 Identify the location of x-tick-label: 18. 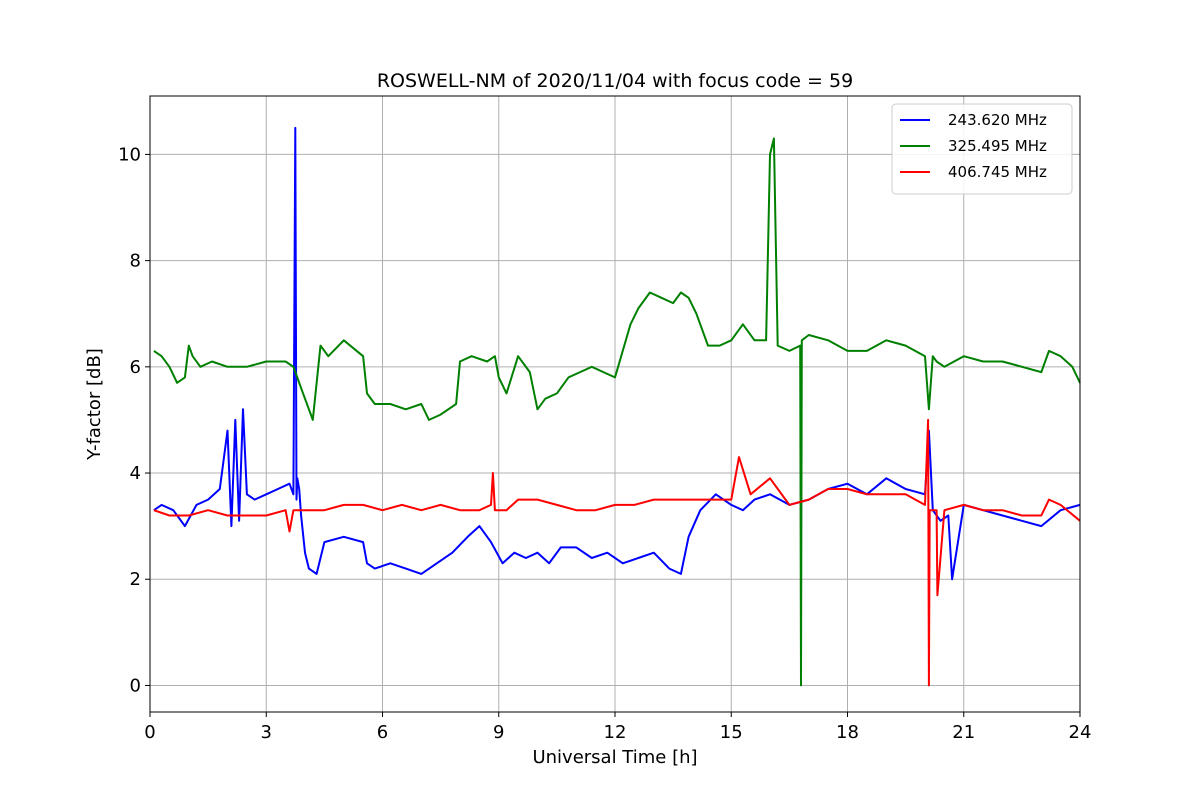
(847, 732).